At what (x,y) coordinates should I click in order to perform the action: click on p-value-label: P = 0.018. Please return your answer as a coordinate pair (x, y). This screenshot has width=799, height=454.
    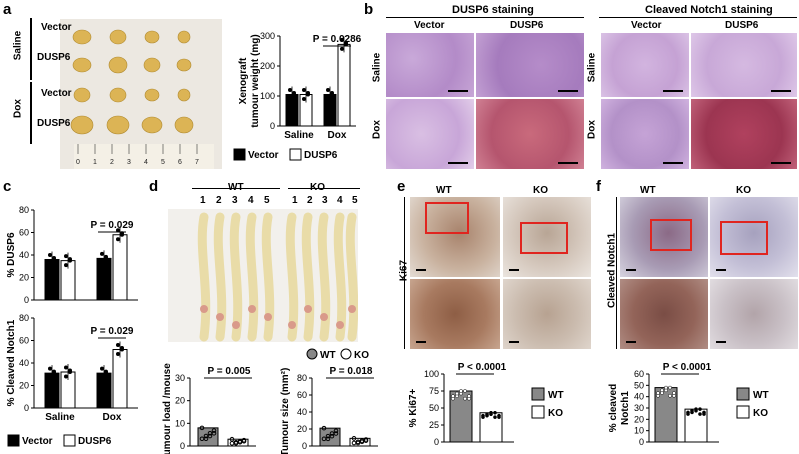
    Looking at the image, I should click on (351, 371).